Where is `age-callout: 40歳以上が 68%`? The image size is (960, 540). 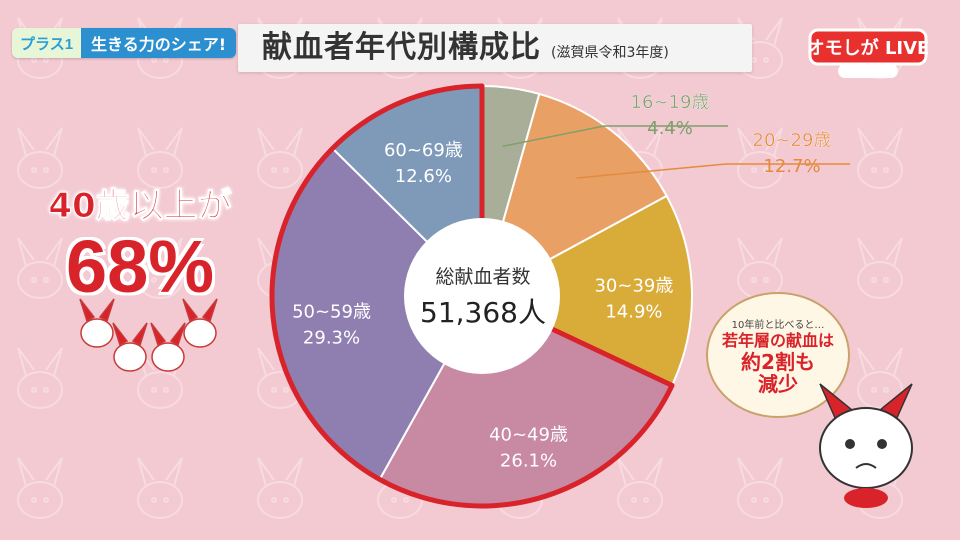 age-callout: 40歳以上が 68% is located at coordinates (140, 242).